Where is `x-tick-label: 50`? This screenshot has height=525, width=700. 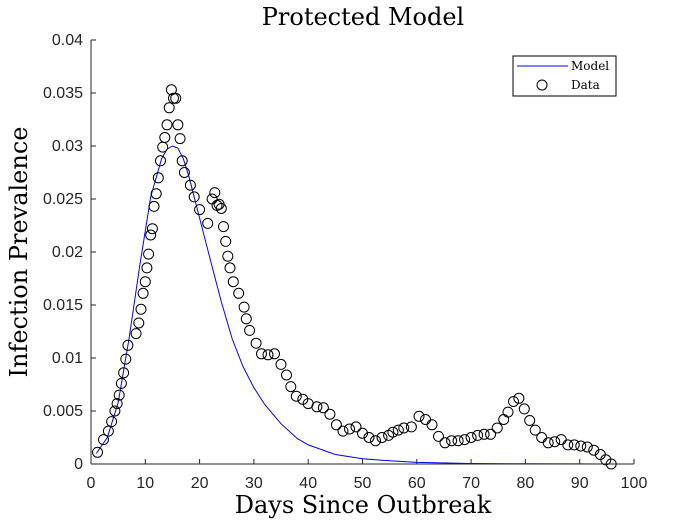 x-tick-label: 50 is located at coordinates (363, 483).